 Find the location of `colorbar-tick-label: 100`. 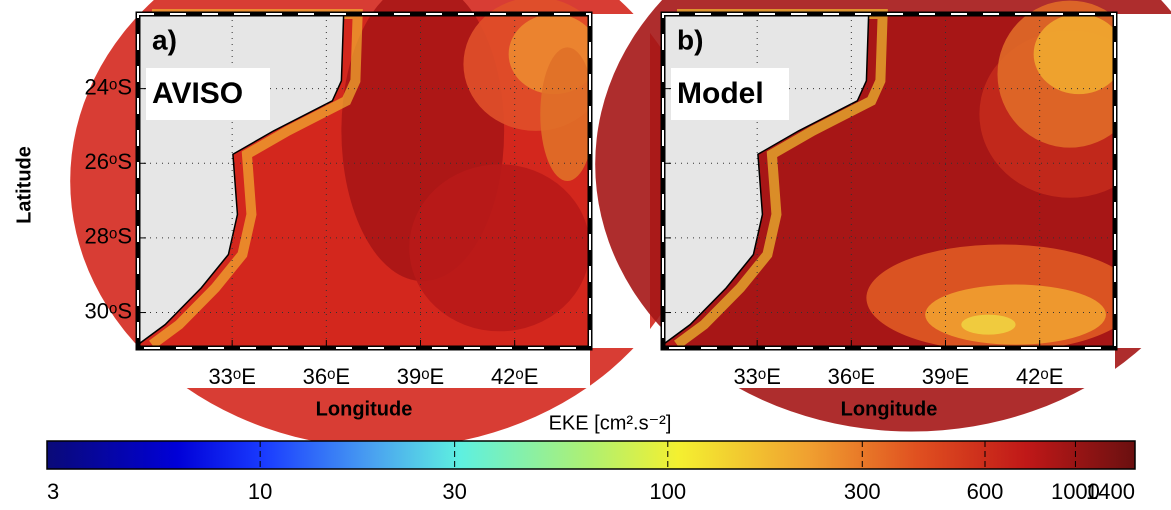

colorbar-tick-label: 100 is located at coordinates (667, 491).